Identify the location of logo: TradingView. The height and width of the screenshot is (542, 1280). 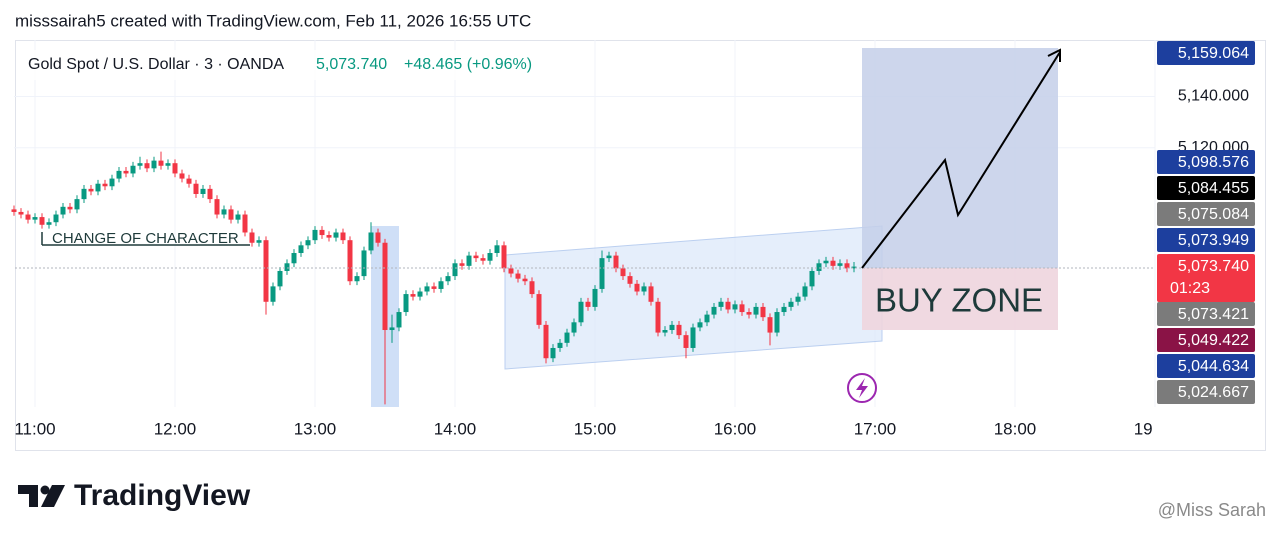
(134, 495).